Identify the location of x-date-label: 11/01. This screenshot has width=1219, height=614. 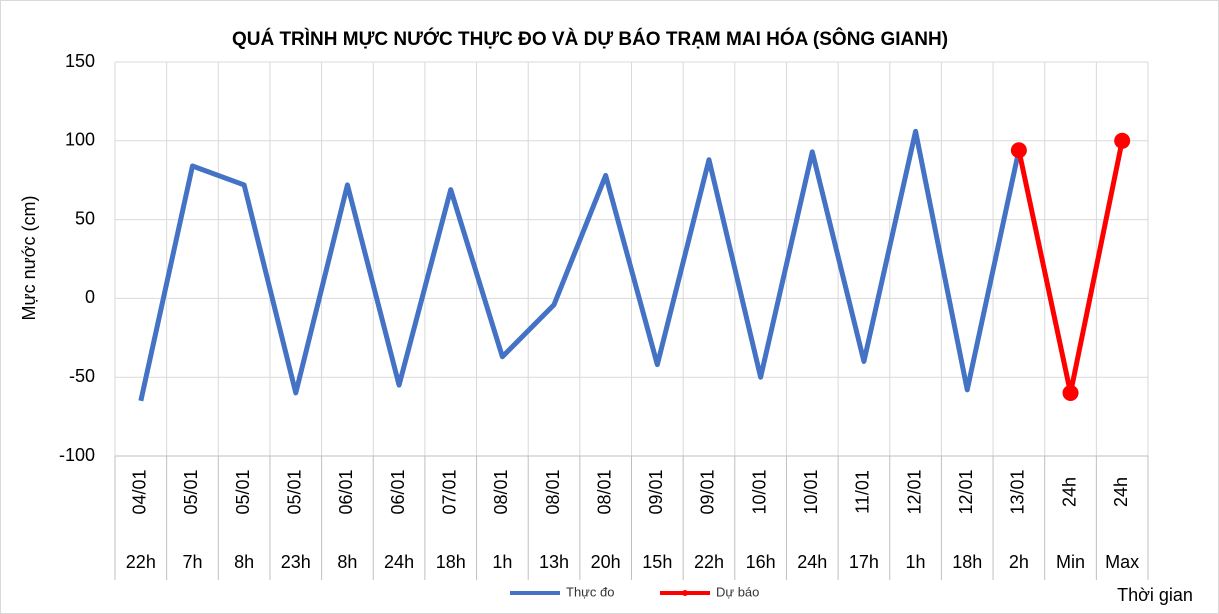
(863, 492).